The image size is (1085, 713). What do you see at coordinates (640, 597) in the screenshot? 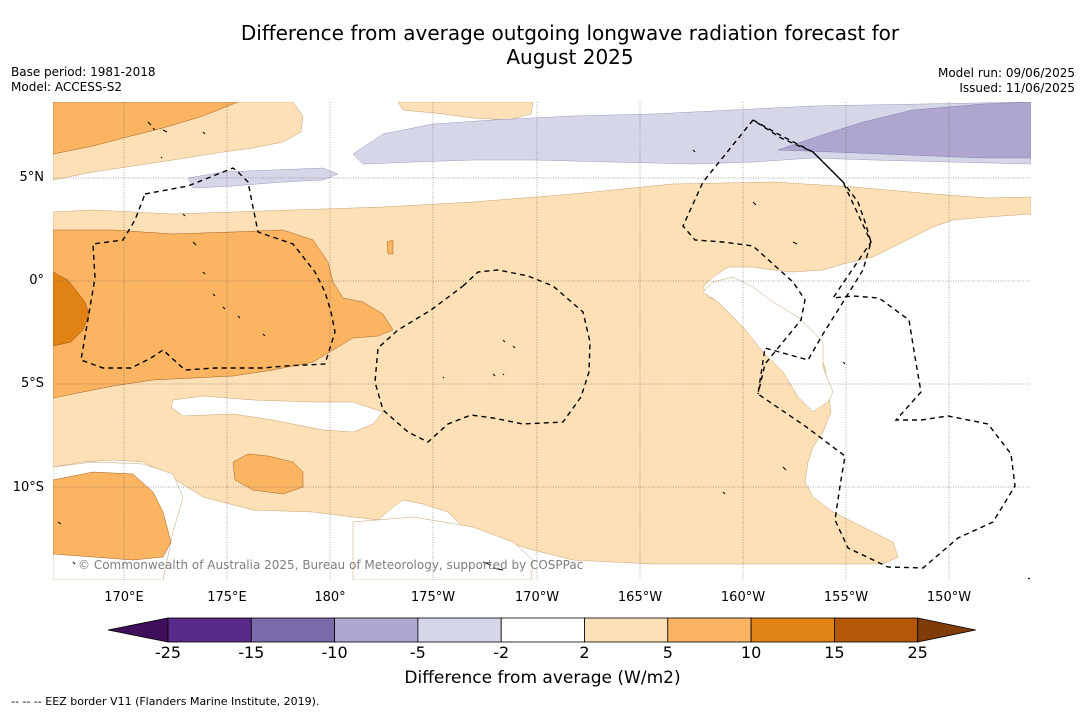
I see `lon-label-165w: 165°W` at bounding box center [640, 597].